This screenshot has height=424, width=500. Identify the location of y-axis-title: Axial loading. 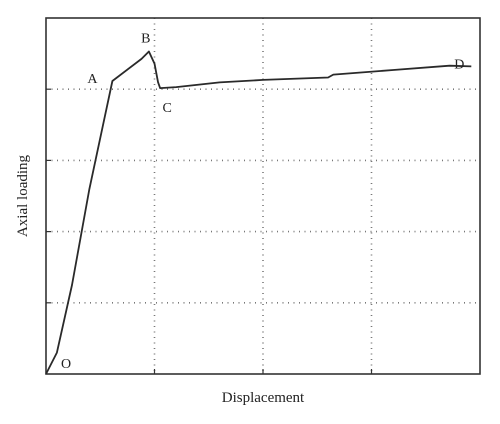
(23, 195).